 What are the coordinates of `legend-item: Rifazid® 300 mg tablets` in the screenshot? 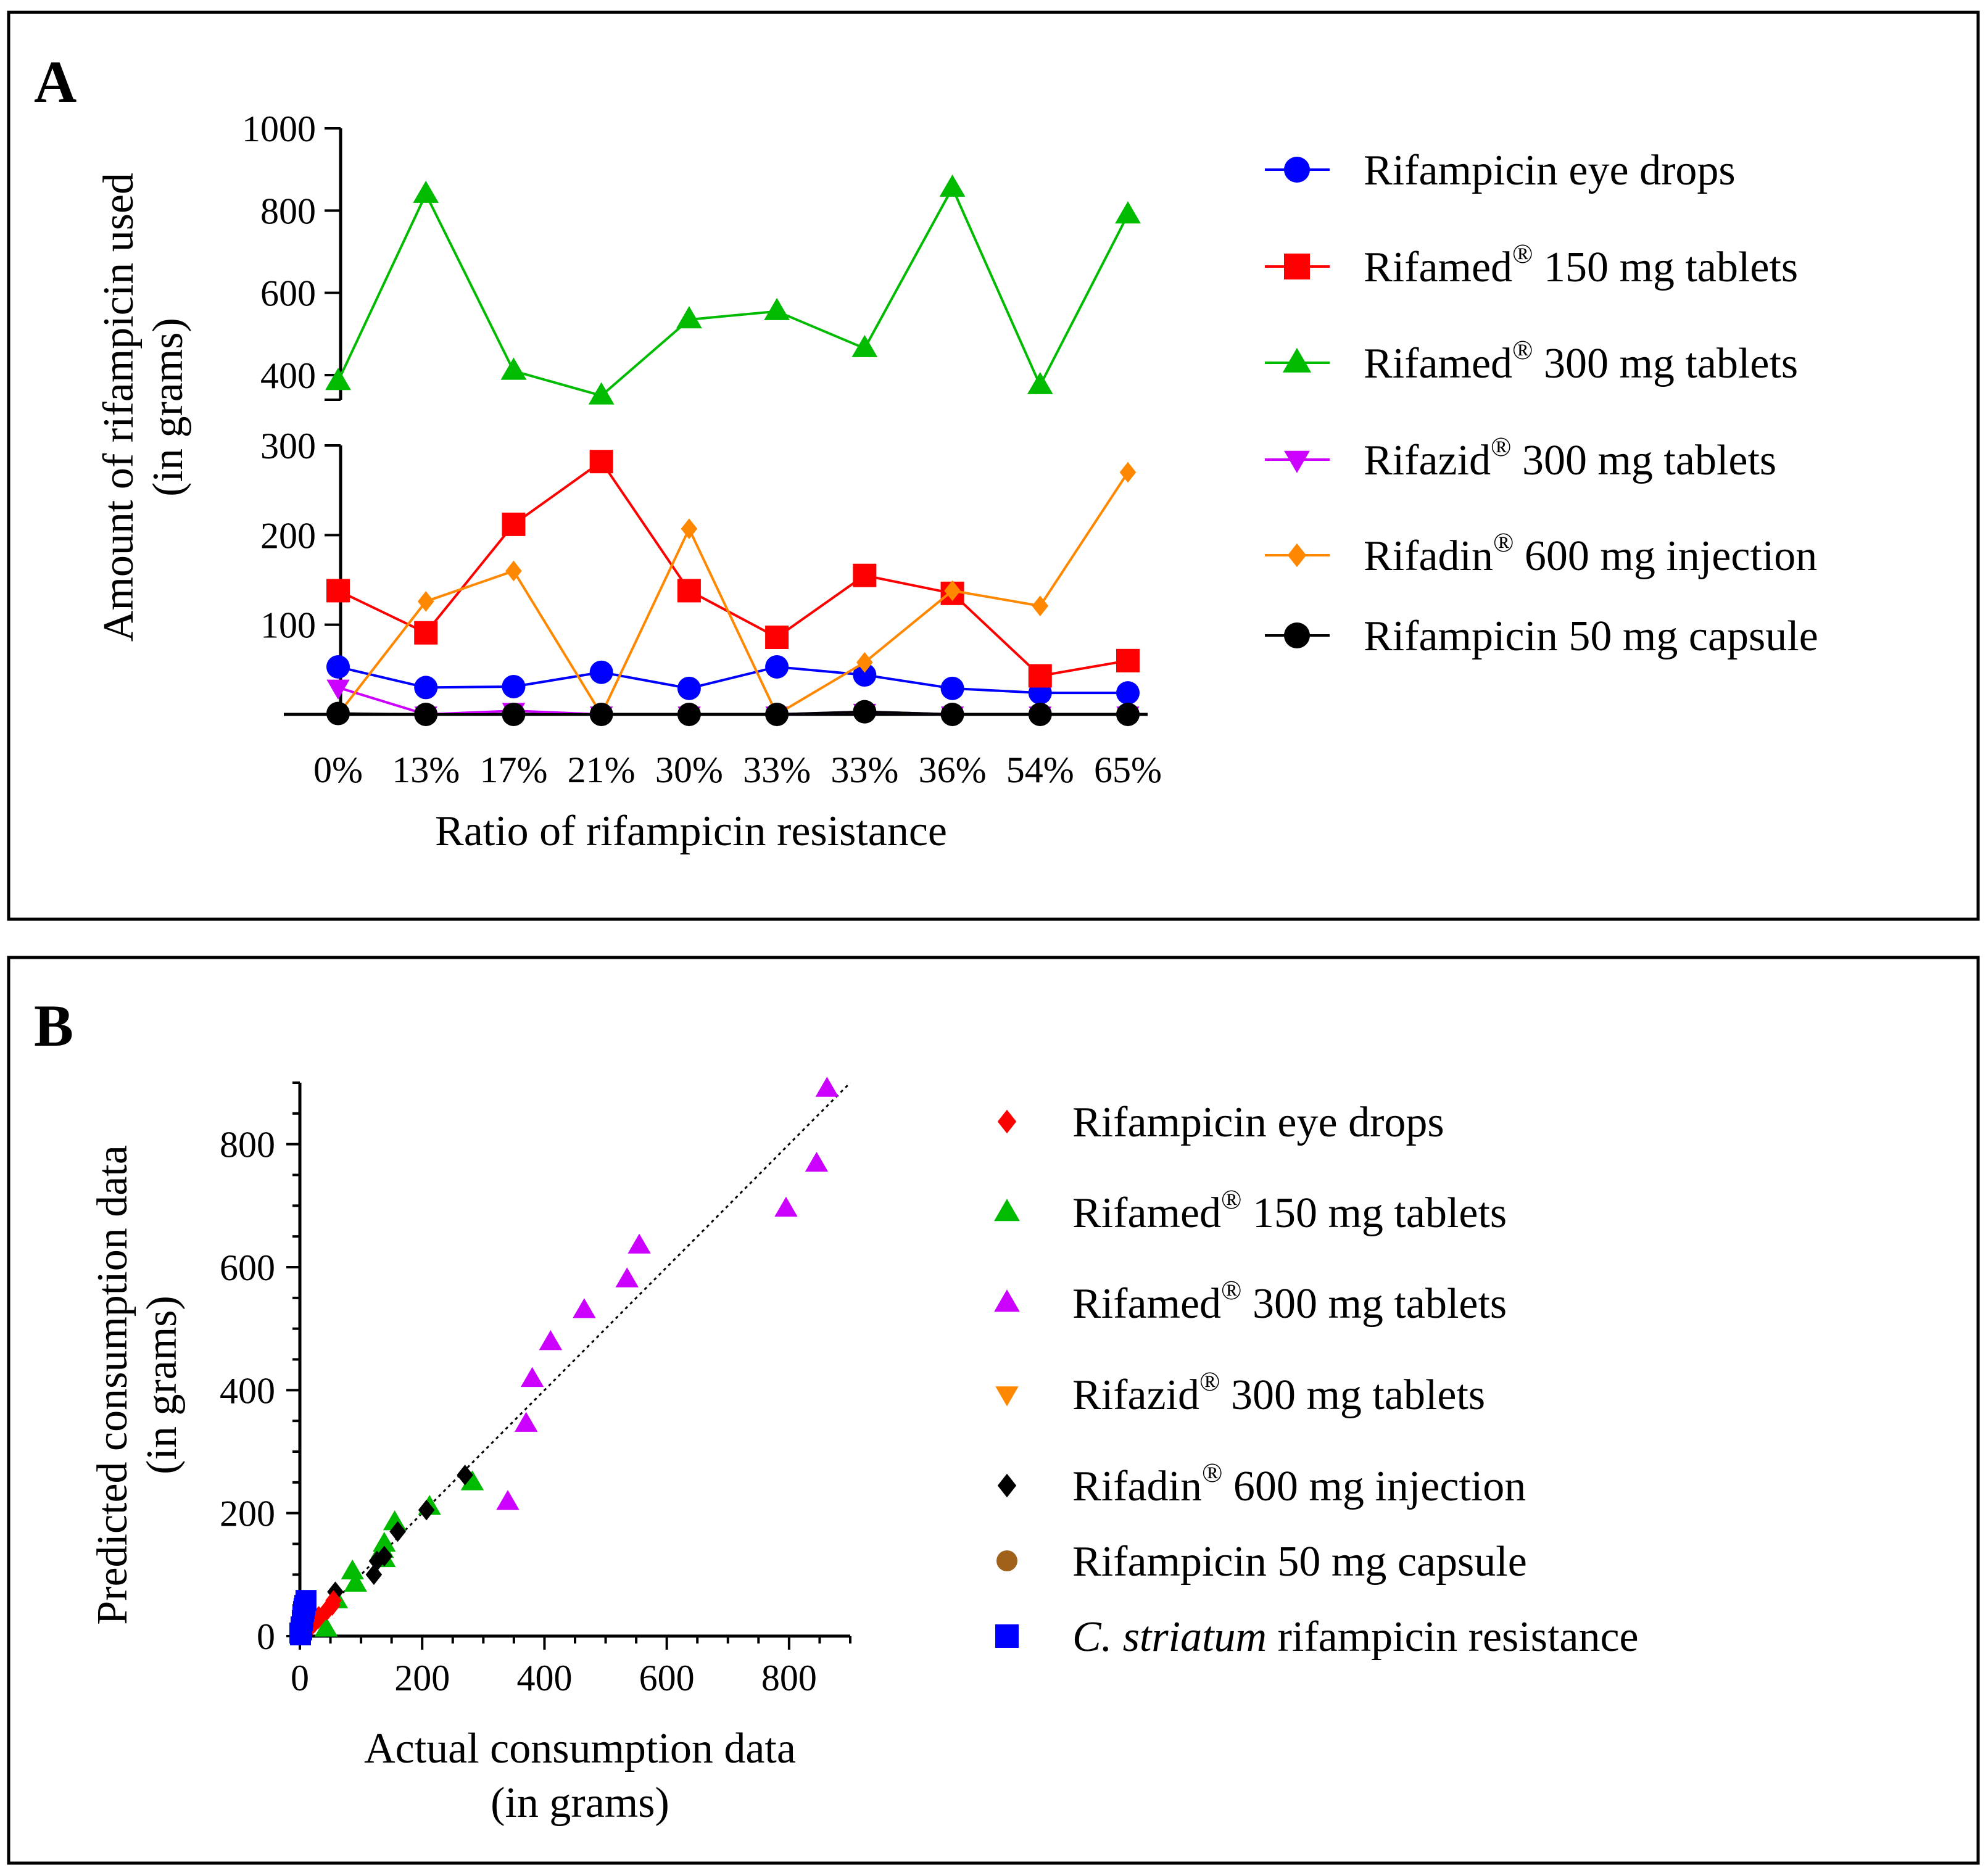 It's located at (1240, 1393).